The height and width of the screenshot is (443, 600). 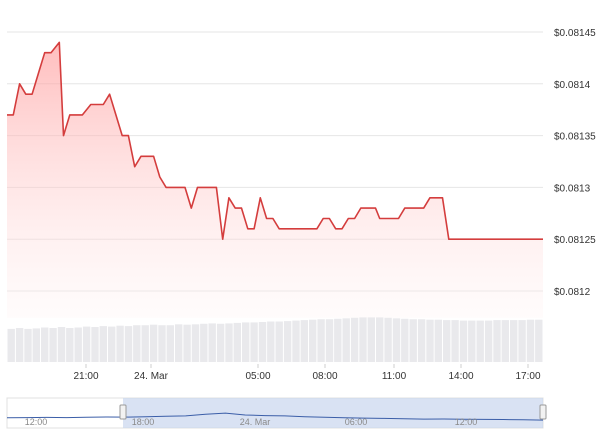 I want to click on navigator-tick-label: 06:00, so click(x=356, y=422).